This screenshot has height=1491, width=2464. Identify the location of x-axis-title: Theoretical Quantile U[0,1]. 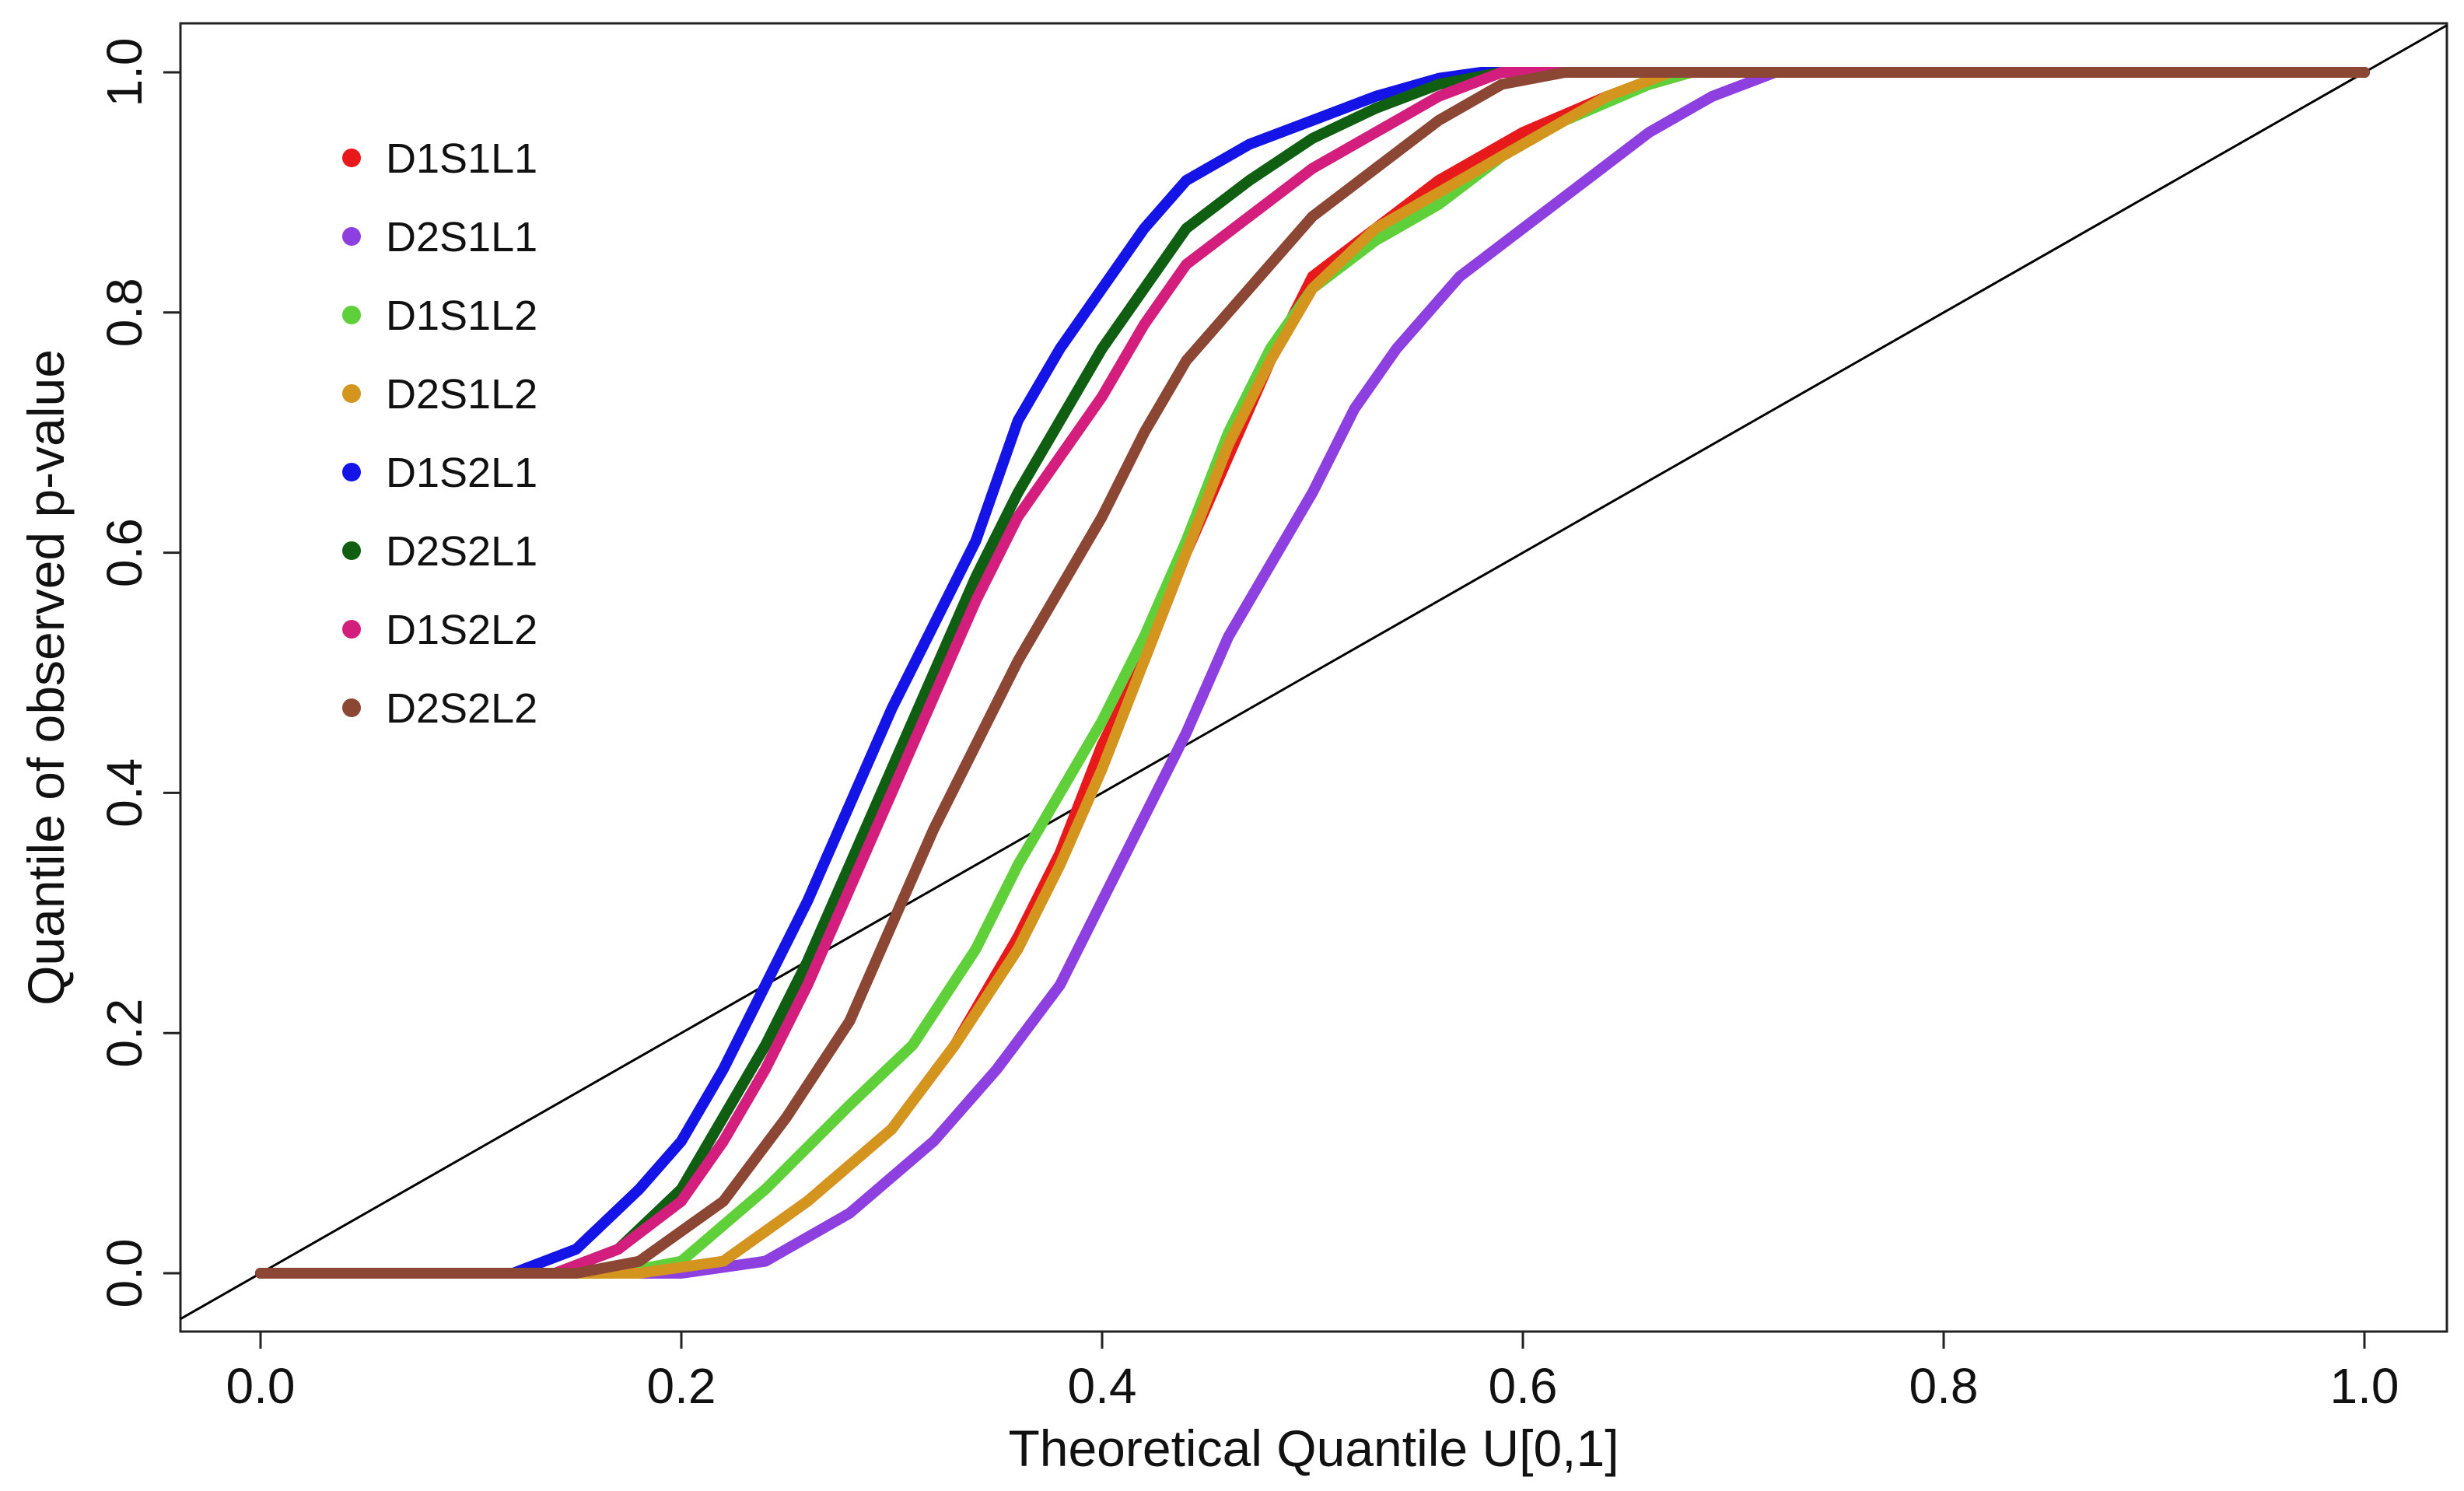
(1314, 1448).